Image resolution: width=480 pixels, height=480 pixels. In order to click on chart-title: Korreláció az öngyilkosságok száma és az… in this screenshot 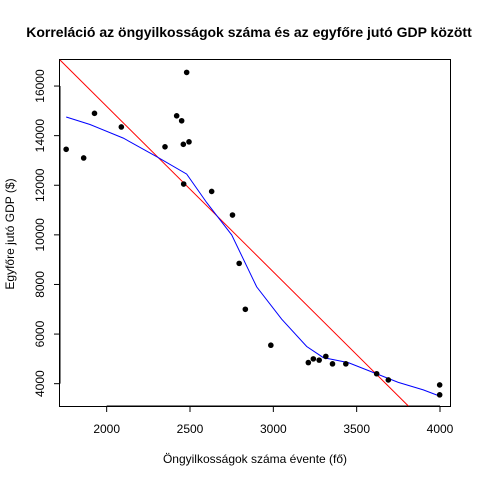, I will do `click(249, 32)`.